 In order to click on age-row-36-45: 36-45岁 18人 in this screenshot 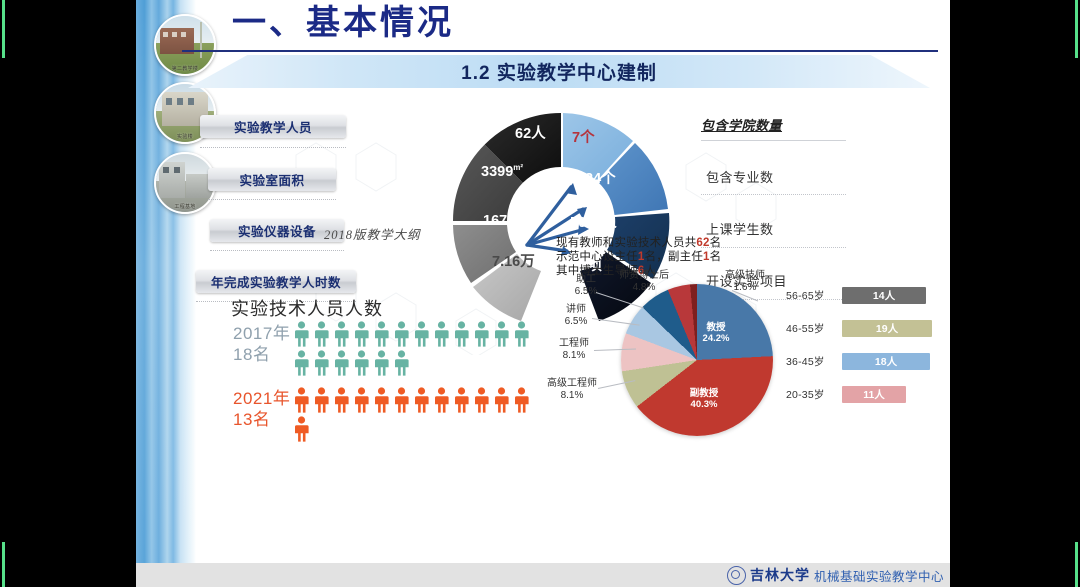, I will do `click(860, 361)`.